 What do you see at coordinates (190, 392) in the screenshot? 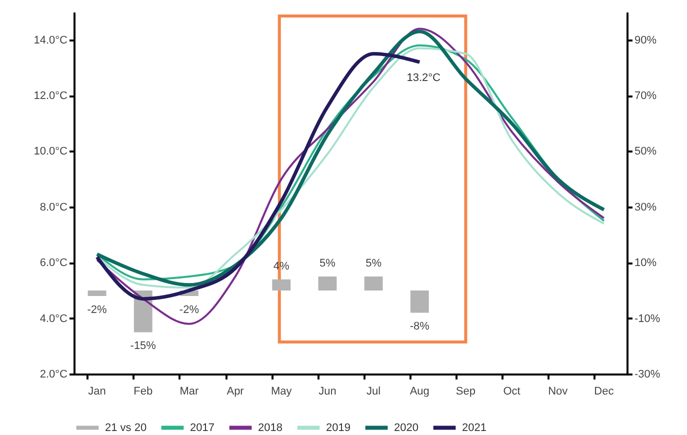
I see `x-tick-label: Mar` at bounding box center [190, 392].